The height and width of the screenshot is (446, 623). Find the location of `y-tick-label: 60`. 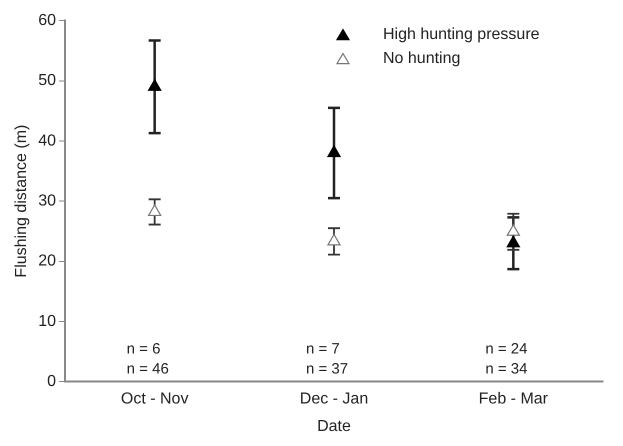

y-tick-label: 60 is located at coordinates (47, 21).